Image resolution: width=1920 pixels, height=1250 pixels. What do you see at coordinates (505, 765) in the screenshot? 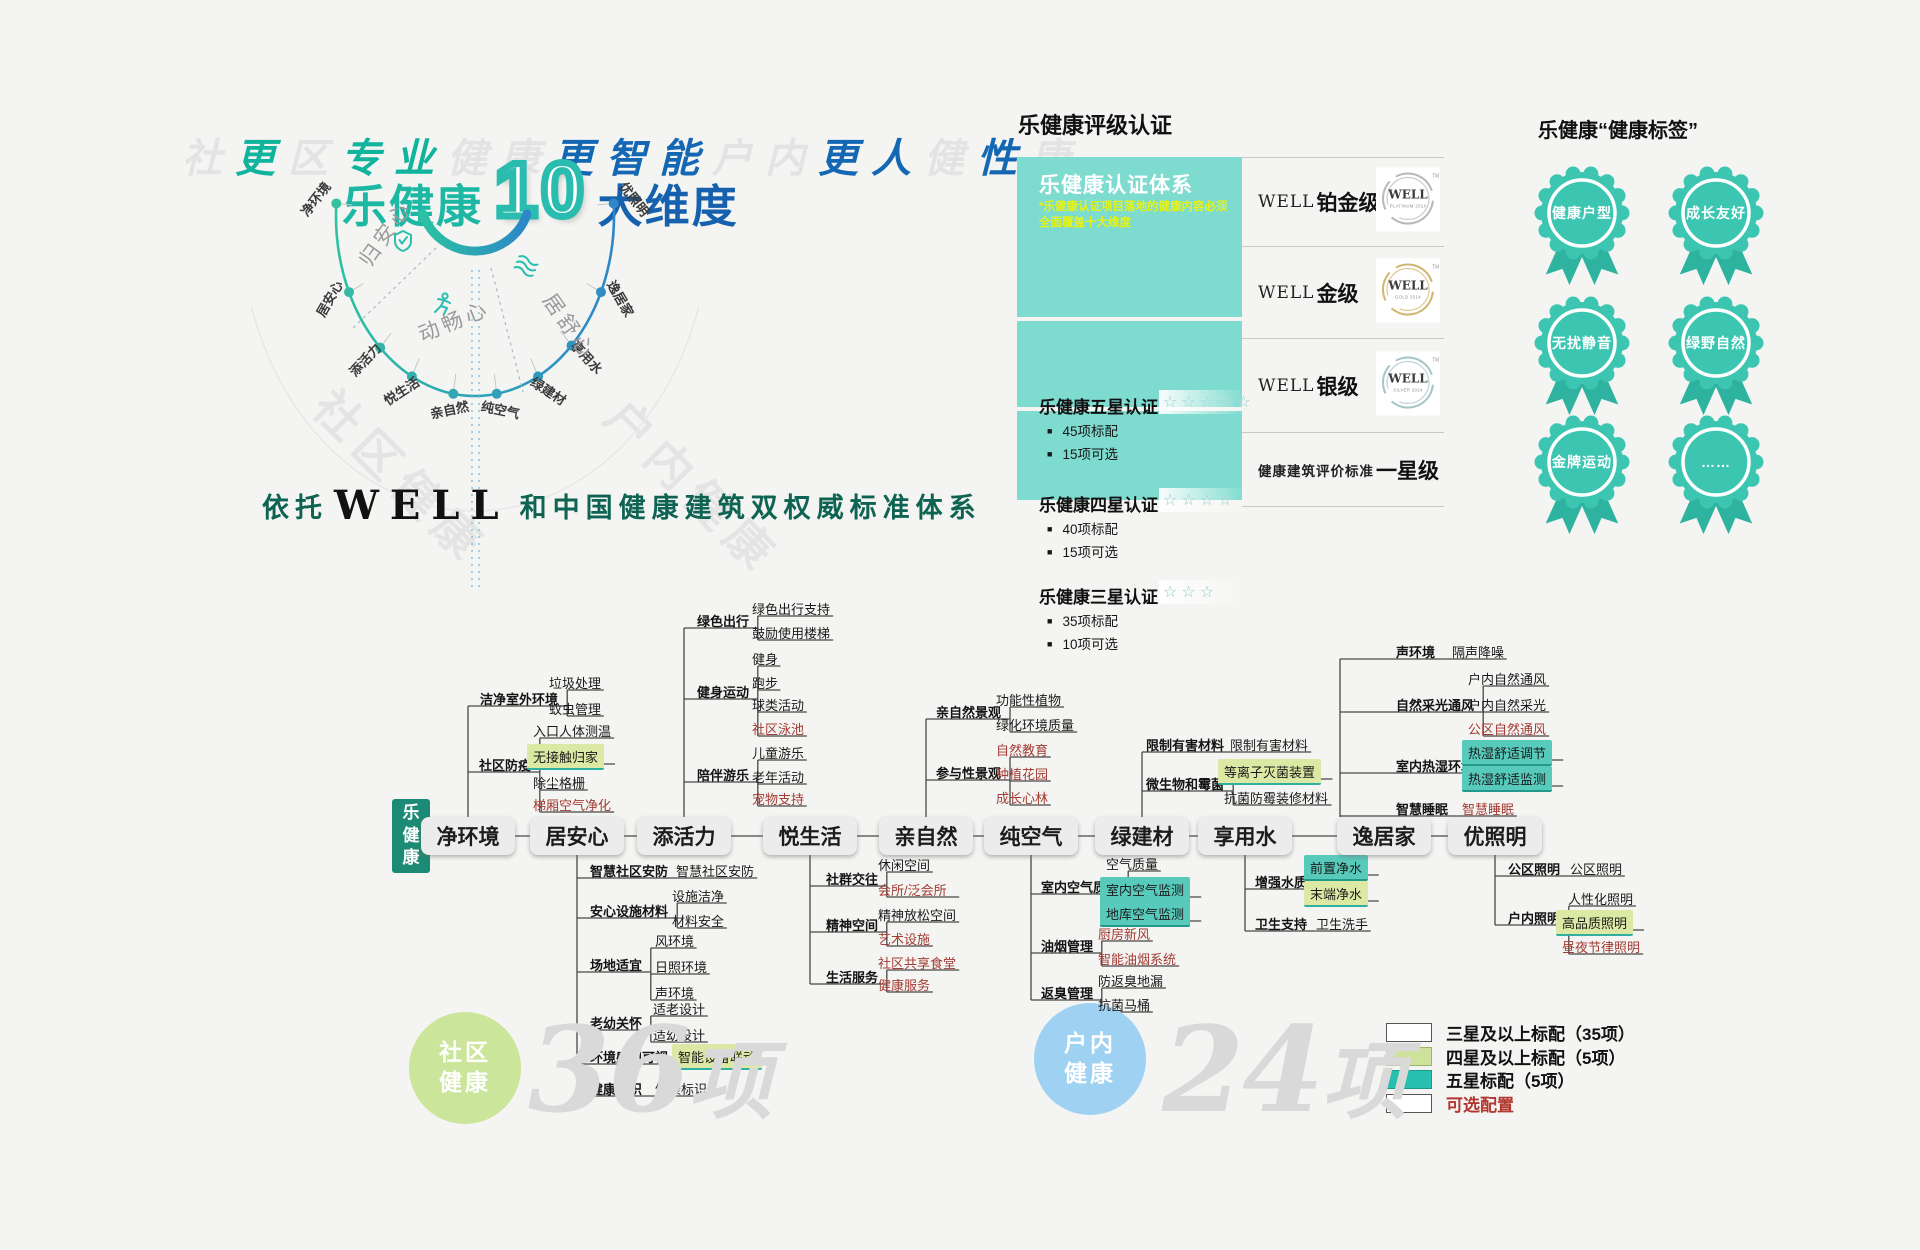
I see `mindmap-group-label: 社区防疫` at bounding box center [505, 765].